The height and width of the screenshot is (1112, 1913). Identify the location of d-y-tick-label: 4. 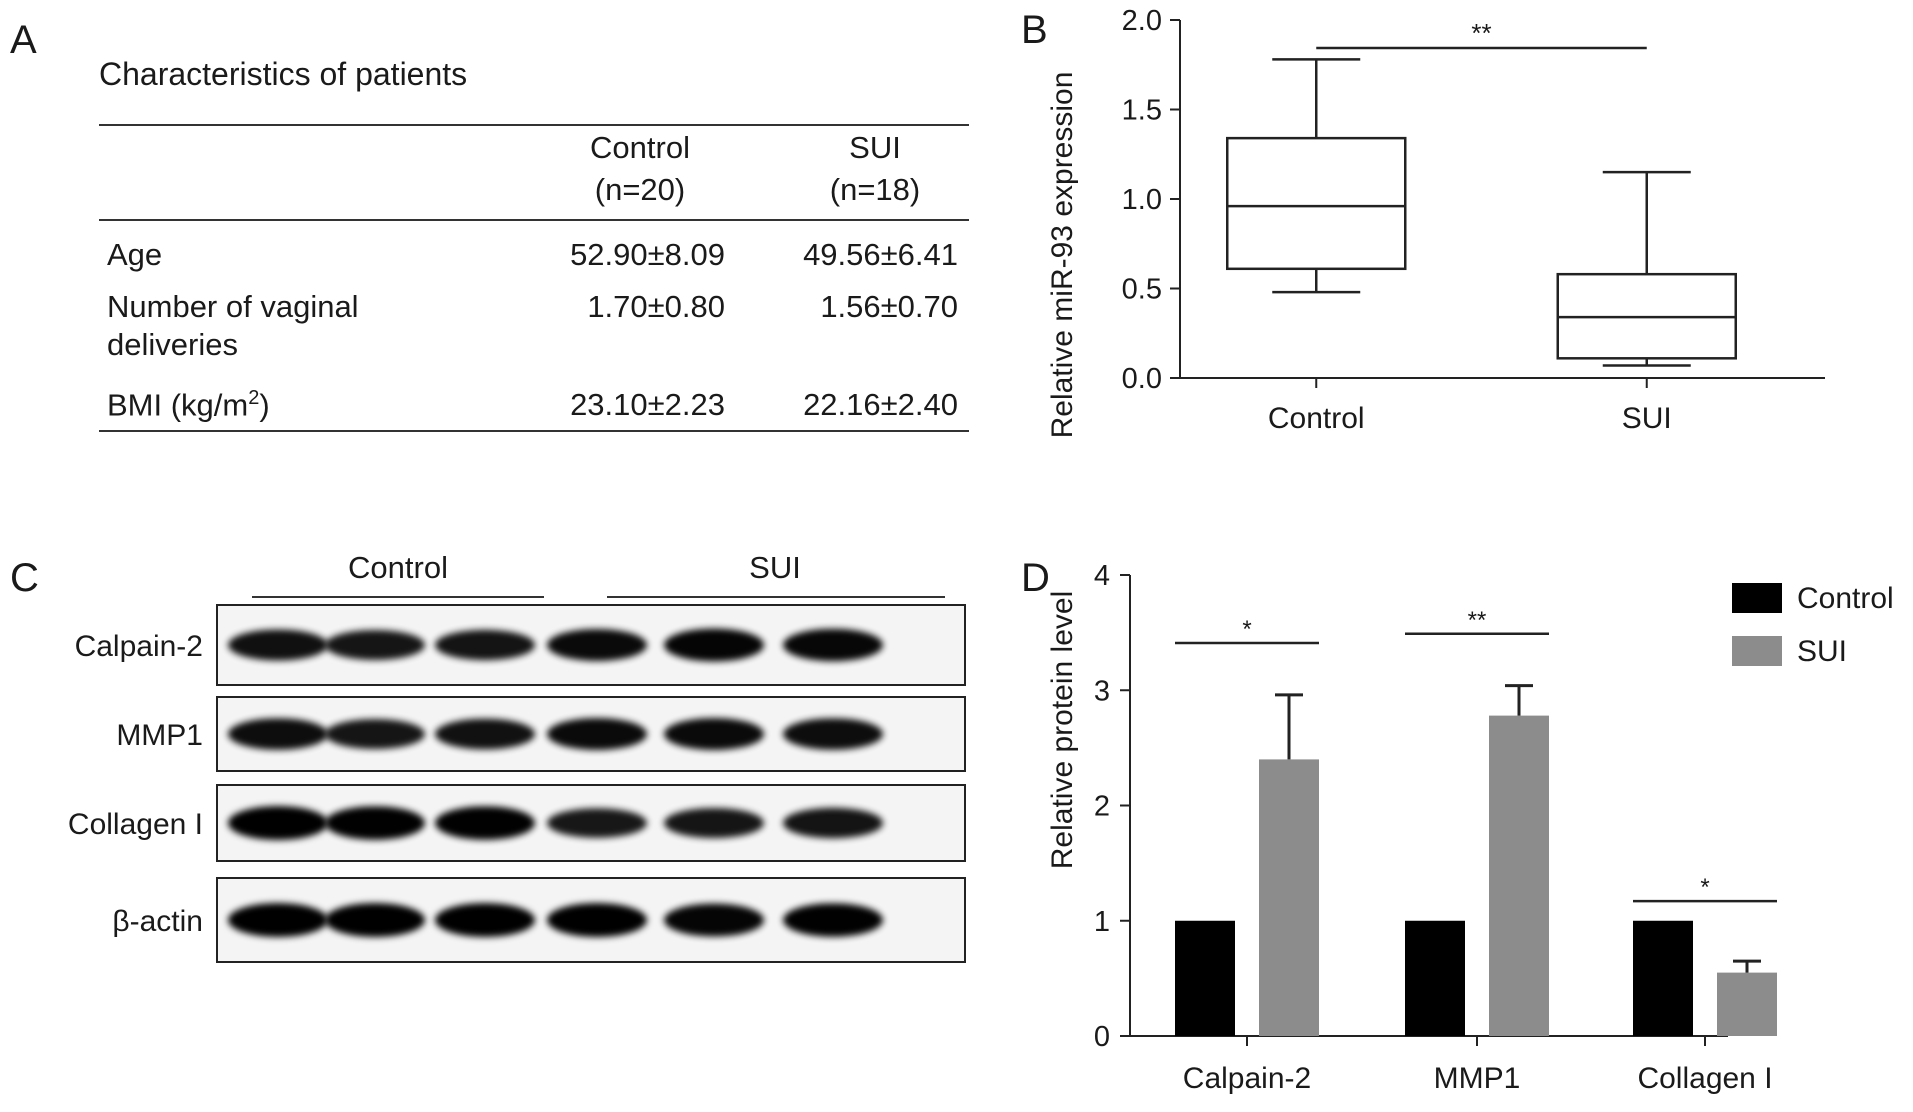
(1102, 576).